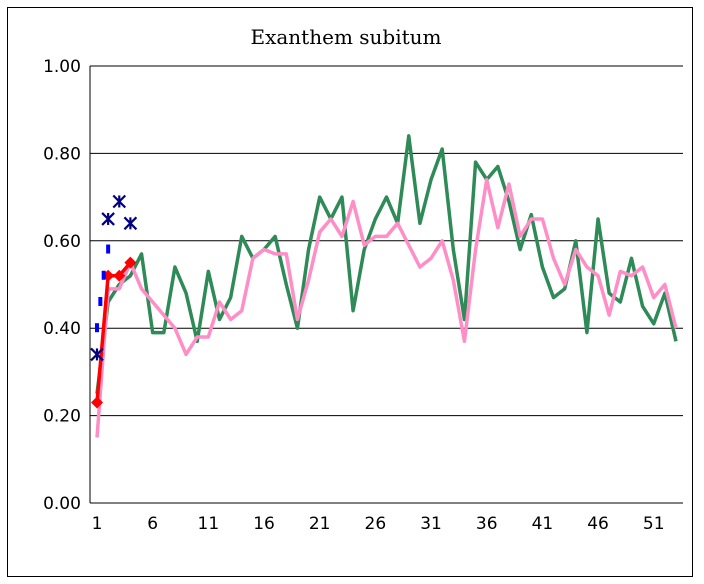 This screenshot has height=584, width=704. Describe the element at coordinates (320, 524) in the screenshot. I see `x-tick-label: 21` at that location.